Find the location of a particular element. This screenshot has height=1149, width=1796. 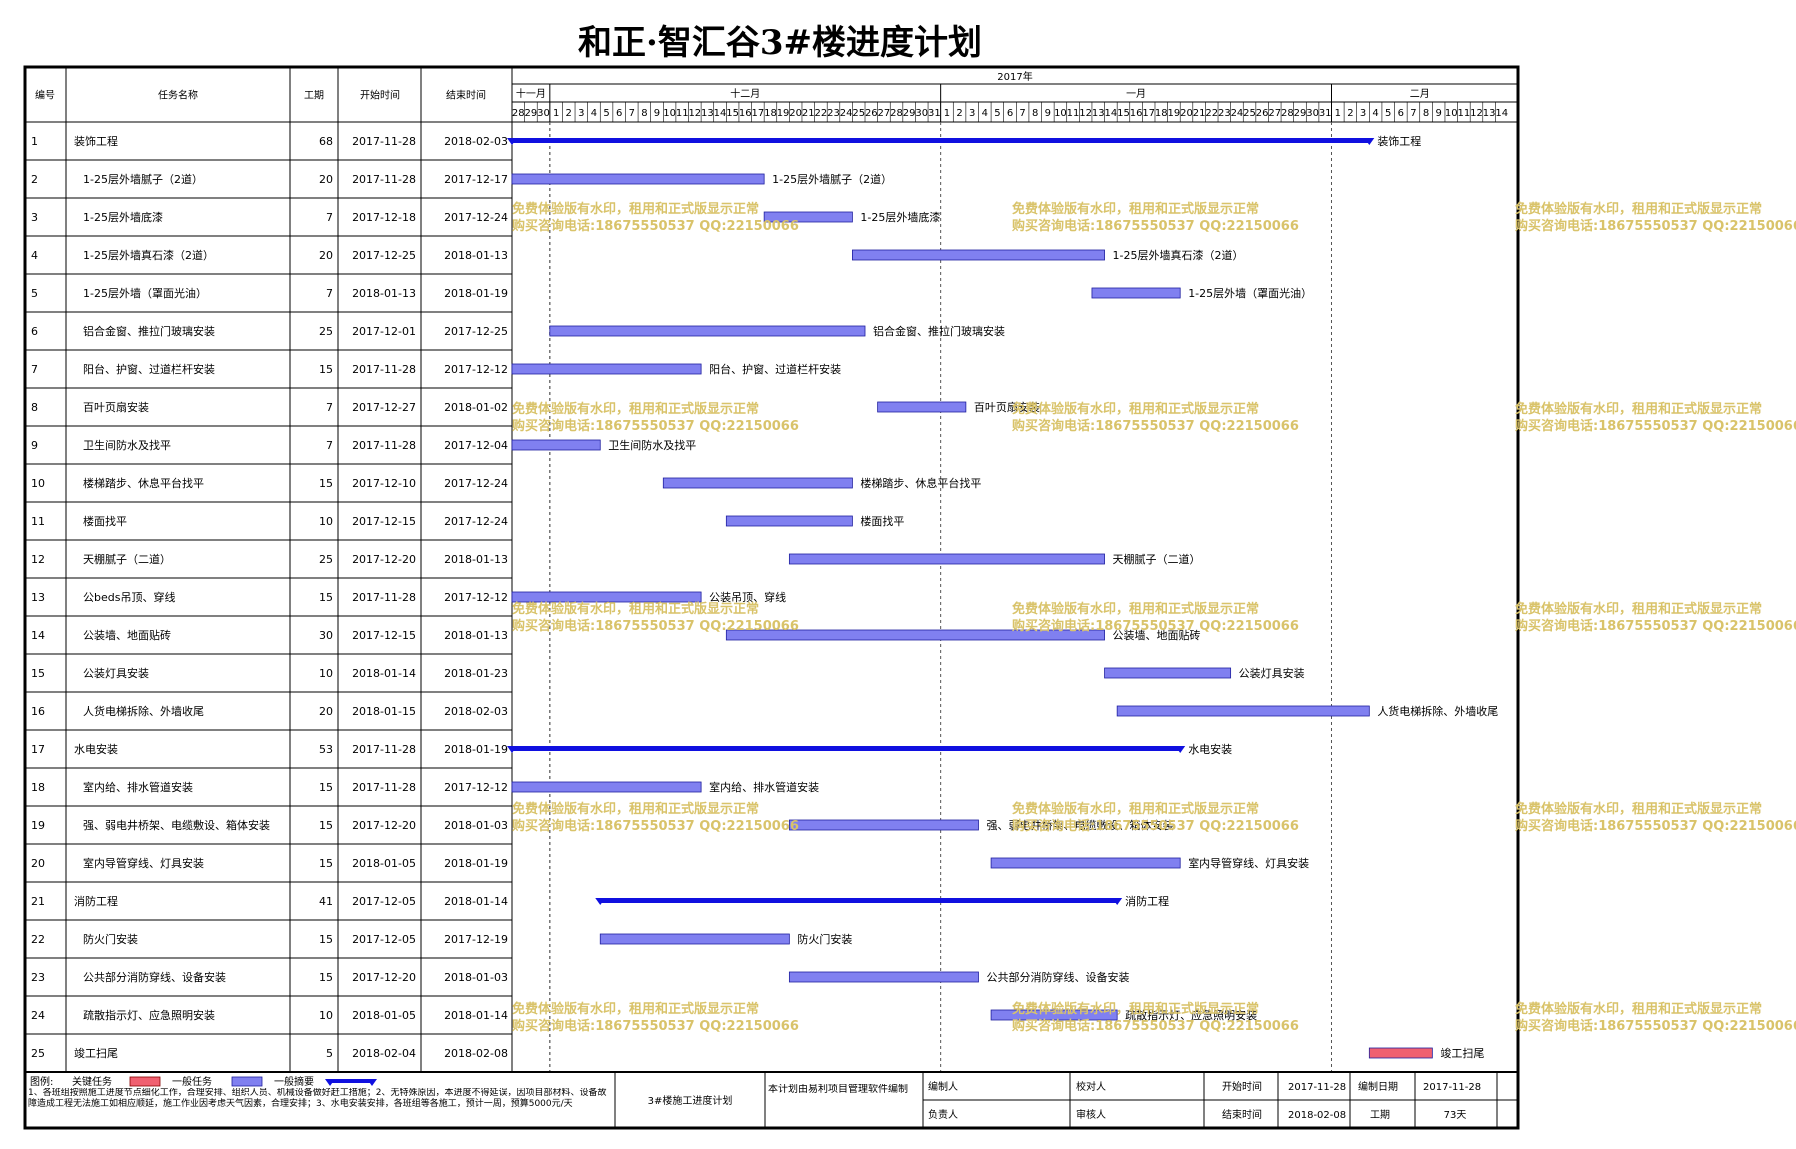

day-tick: 8 is located at coordinates (1426, 113).